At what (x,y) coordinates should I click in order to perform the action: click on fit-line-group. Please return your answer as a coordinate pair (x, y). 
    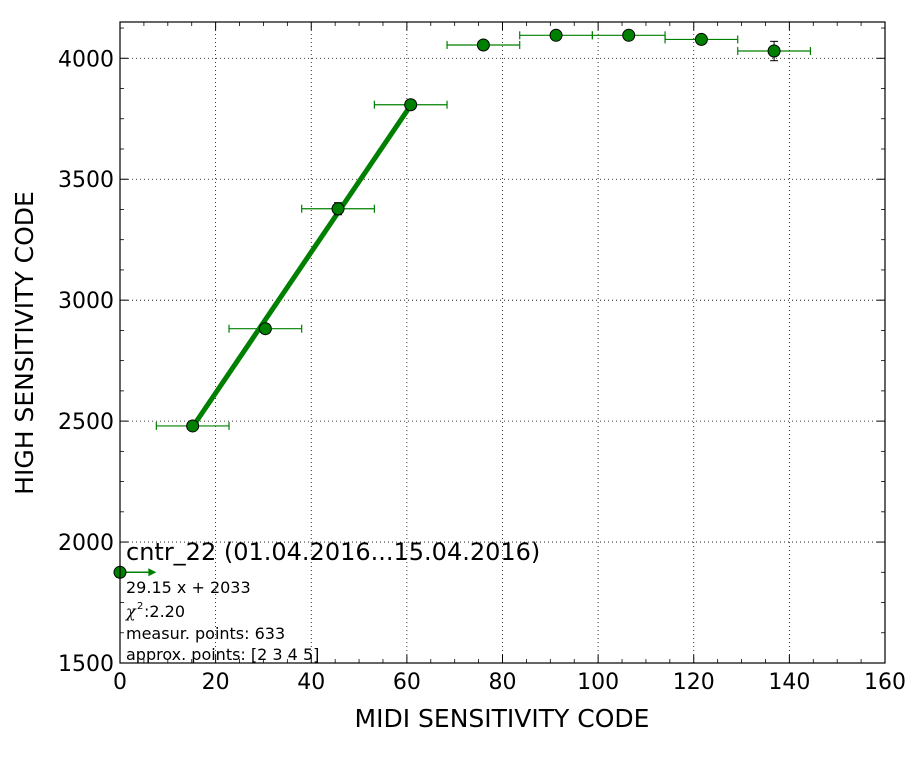
    Looking at the image, I should click on (301, 266).